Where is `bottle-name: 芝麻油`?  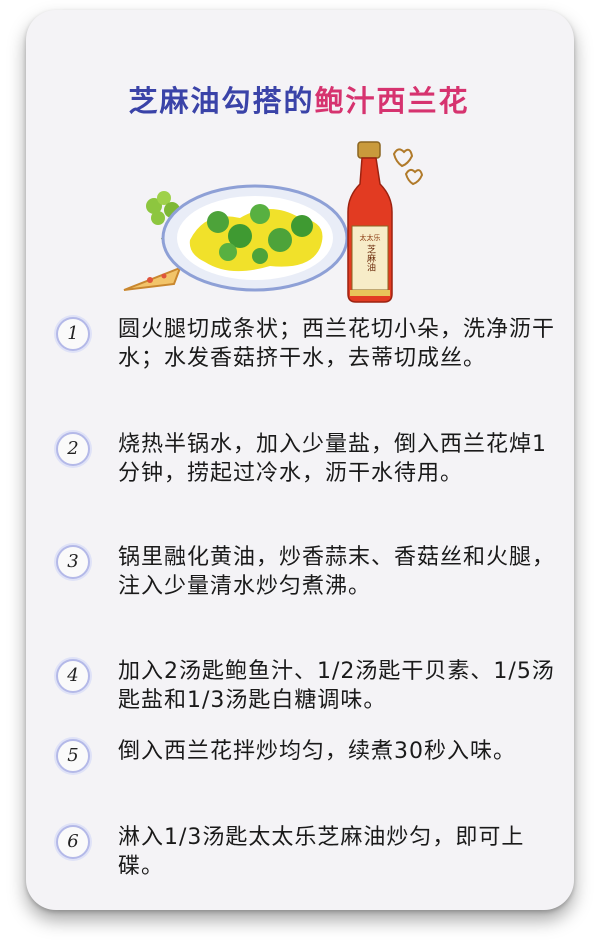
bottle-name: 芝麻油 is located at coordinates (370, 257).